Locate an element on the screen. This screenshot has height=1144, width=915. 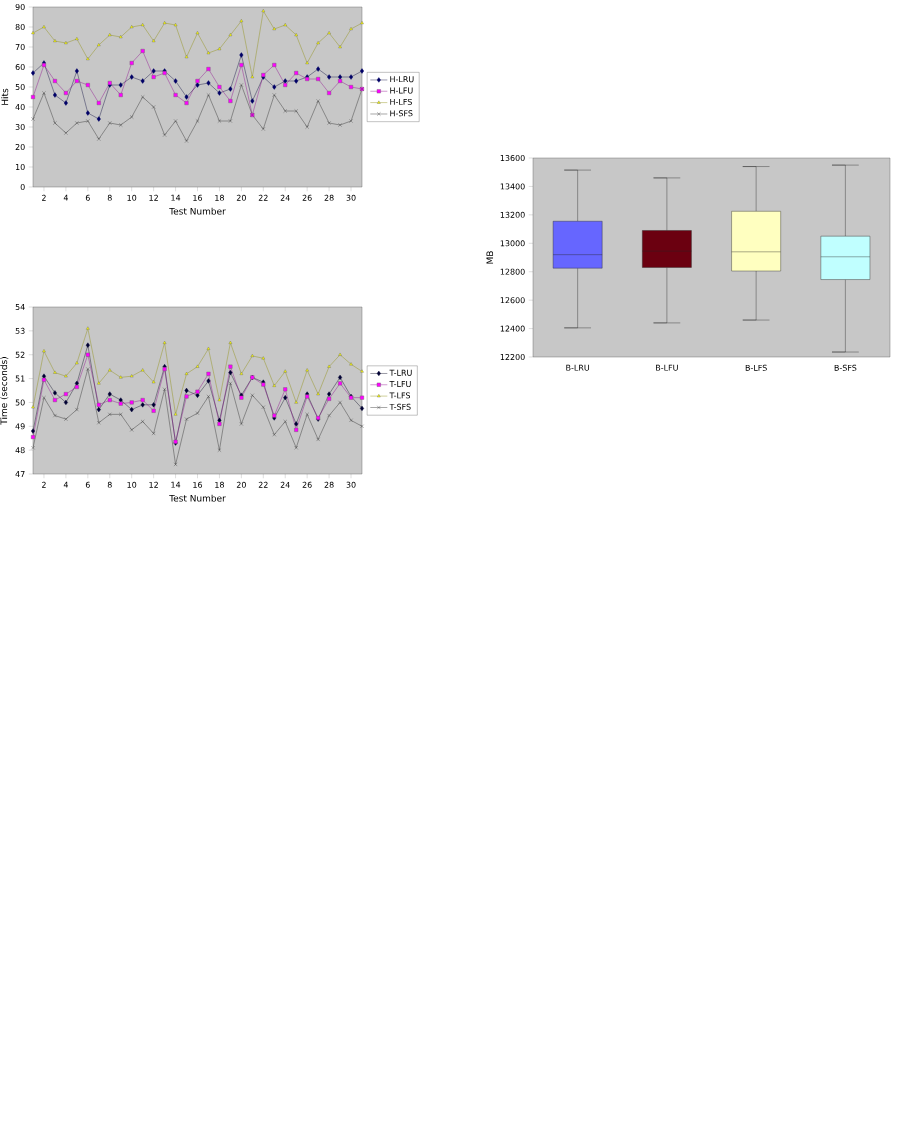
y-axis-title: Time (seconds) is located at coordinates (4, 391).